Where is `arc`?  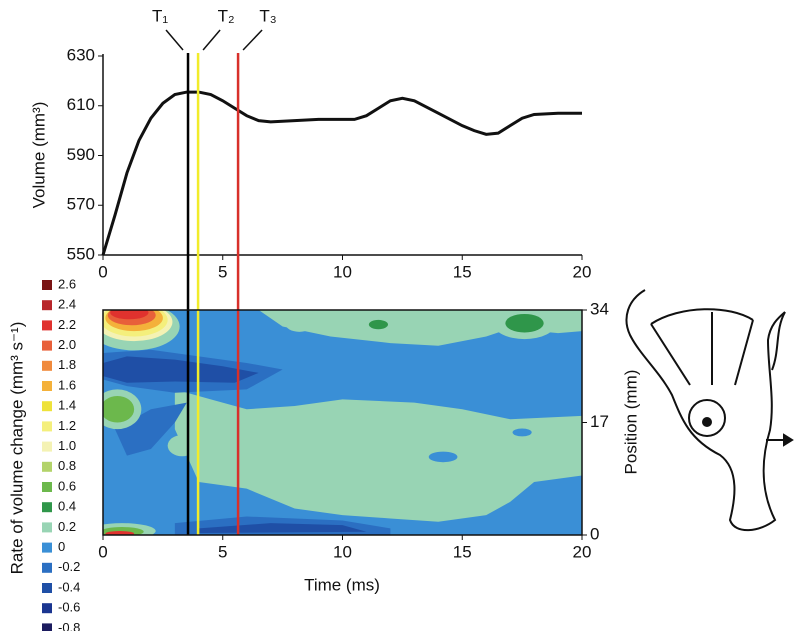 arc is located at coordinates (702, 316).